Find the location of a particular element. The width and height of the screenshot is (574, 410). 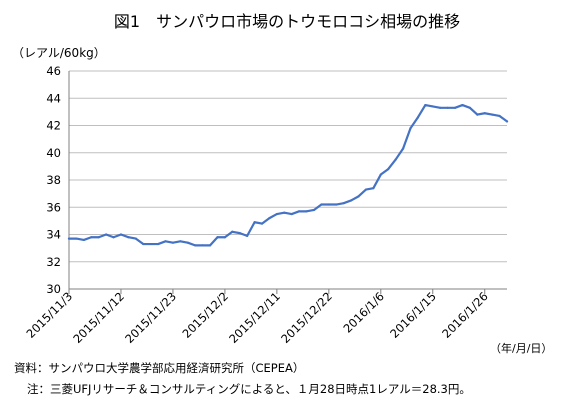

y-tick-label: 32 is located at coordinates (53, 262).